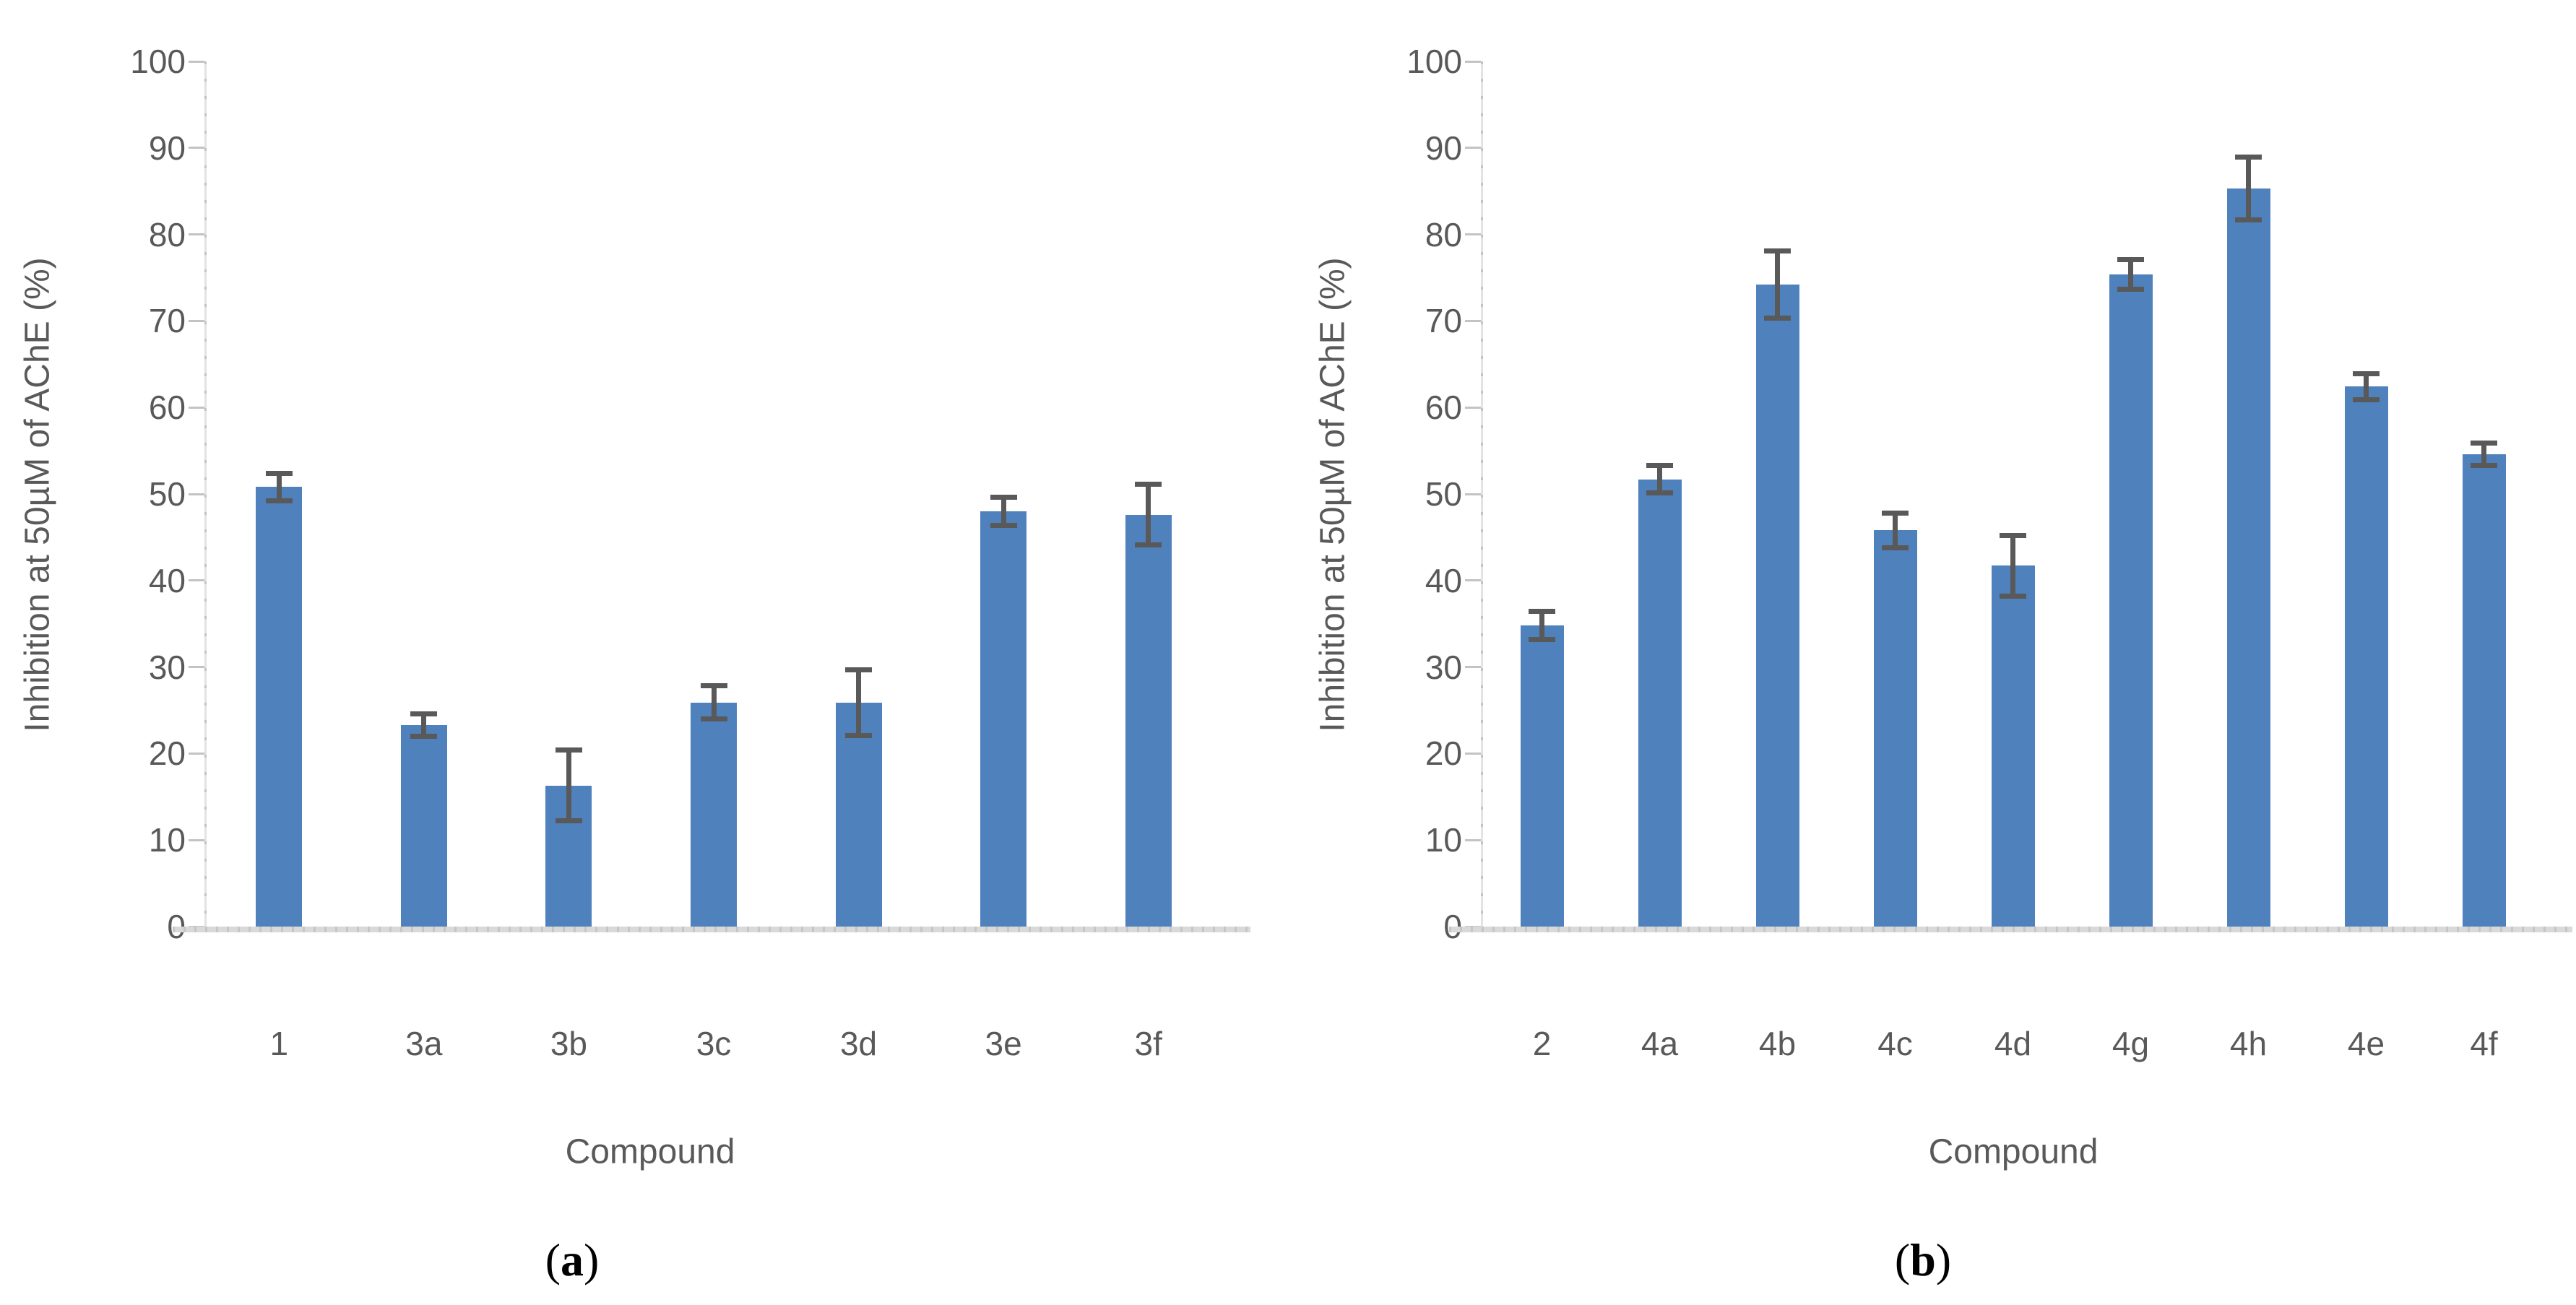 This screenshot has width=2576, height=1305. I want to click on caption-letter: b, so click(1923, 1260).